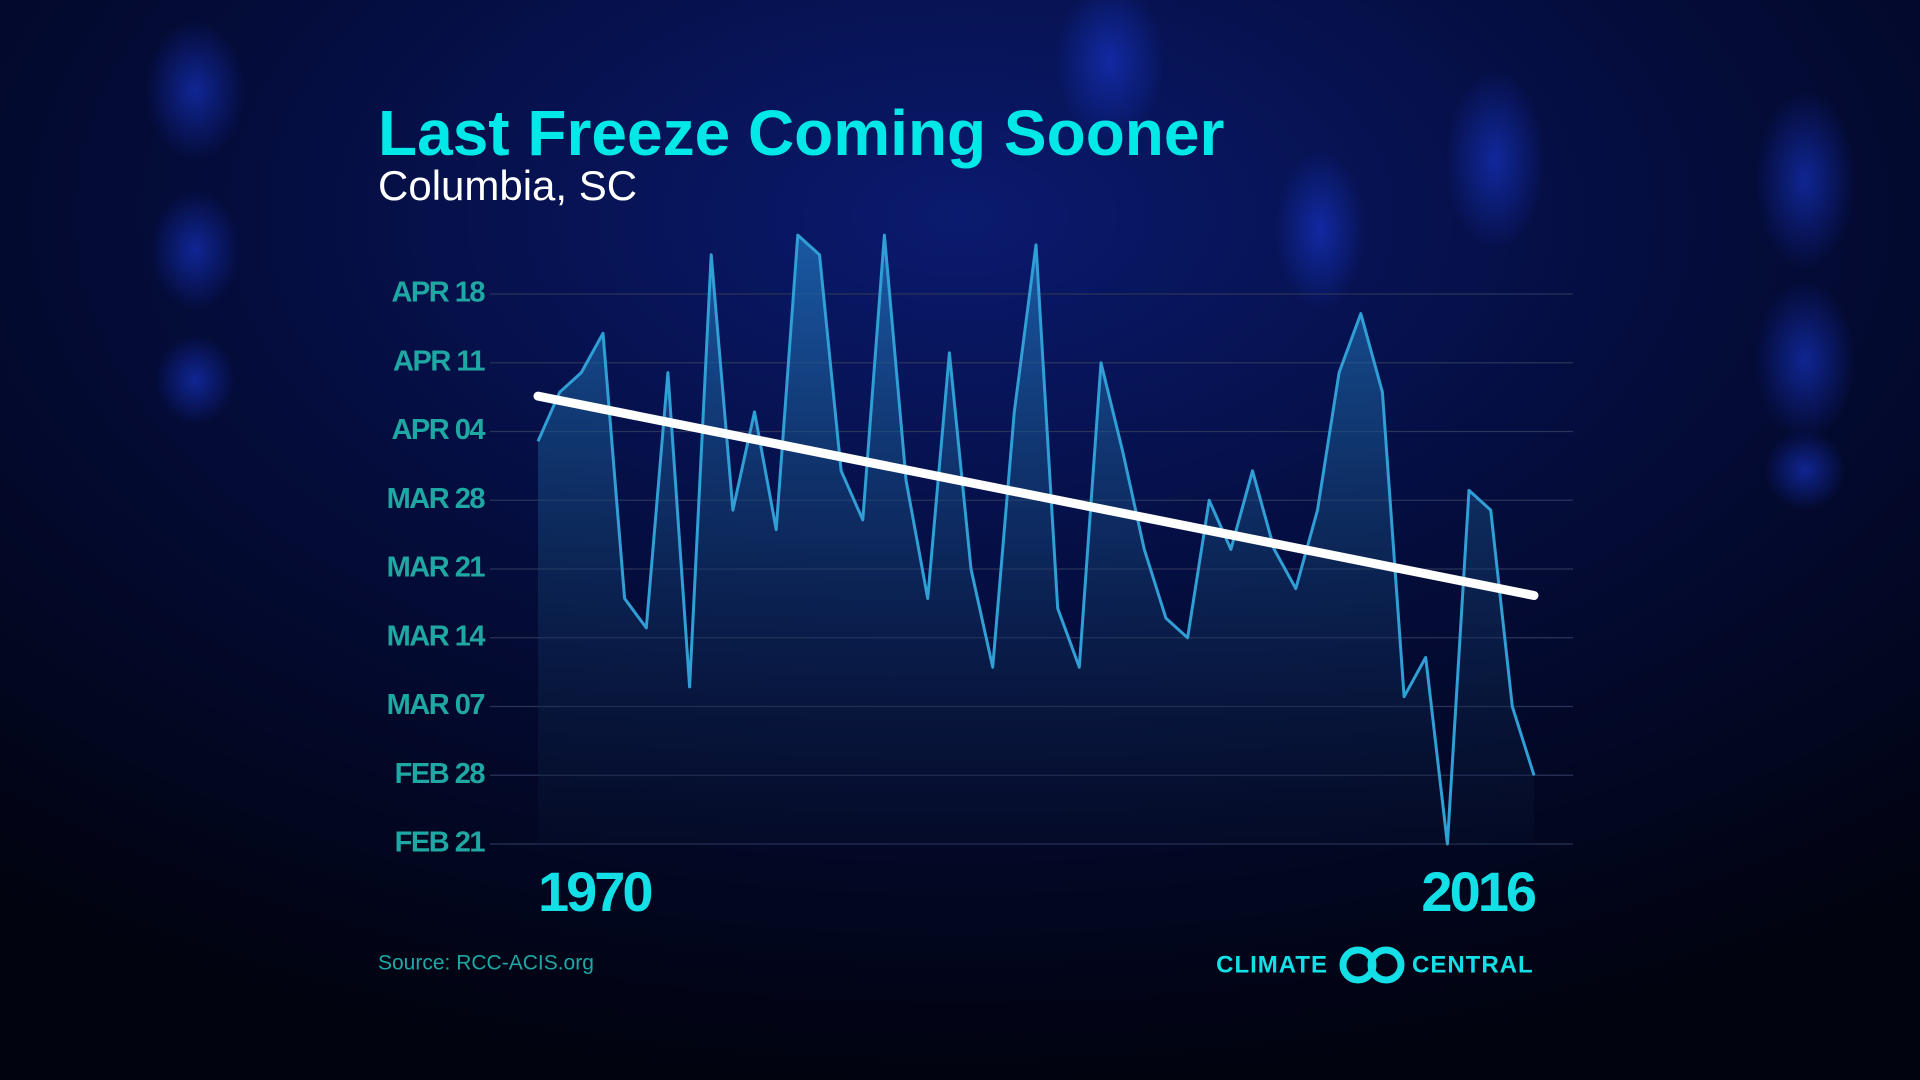  What do you see at coordinates (438, 430) in the screenshot?
I see `y-tick-label: APR 04` at bounding box center [438, 430].